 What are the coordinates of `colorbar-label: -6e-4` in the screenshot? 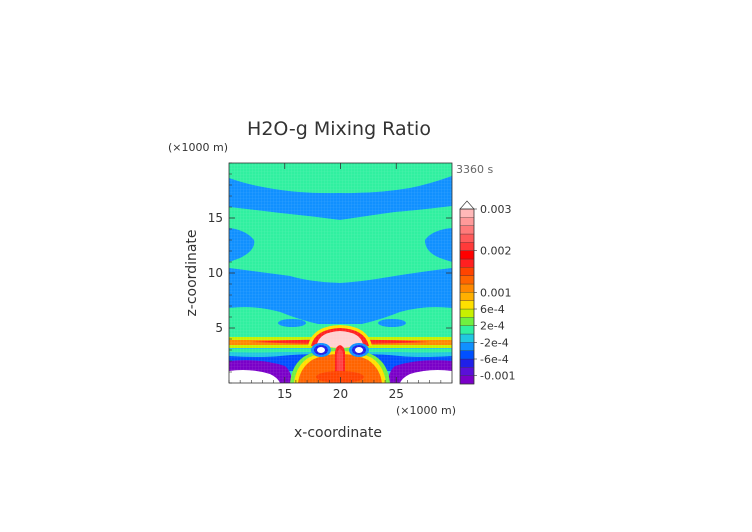 It's located at (494, 359).